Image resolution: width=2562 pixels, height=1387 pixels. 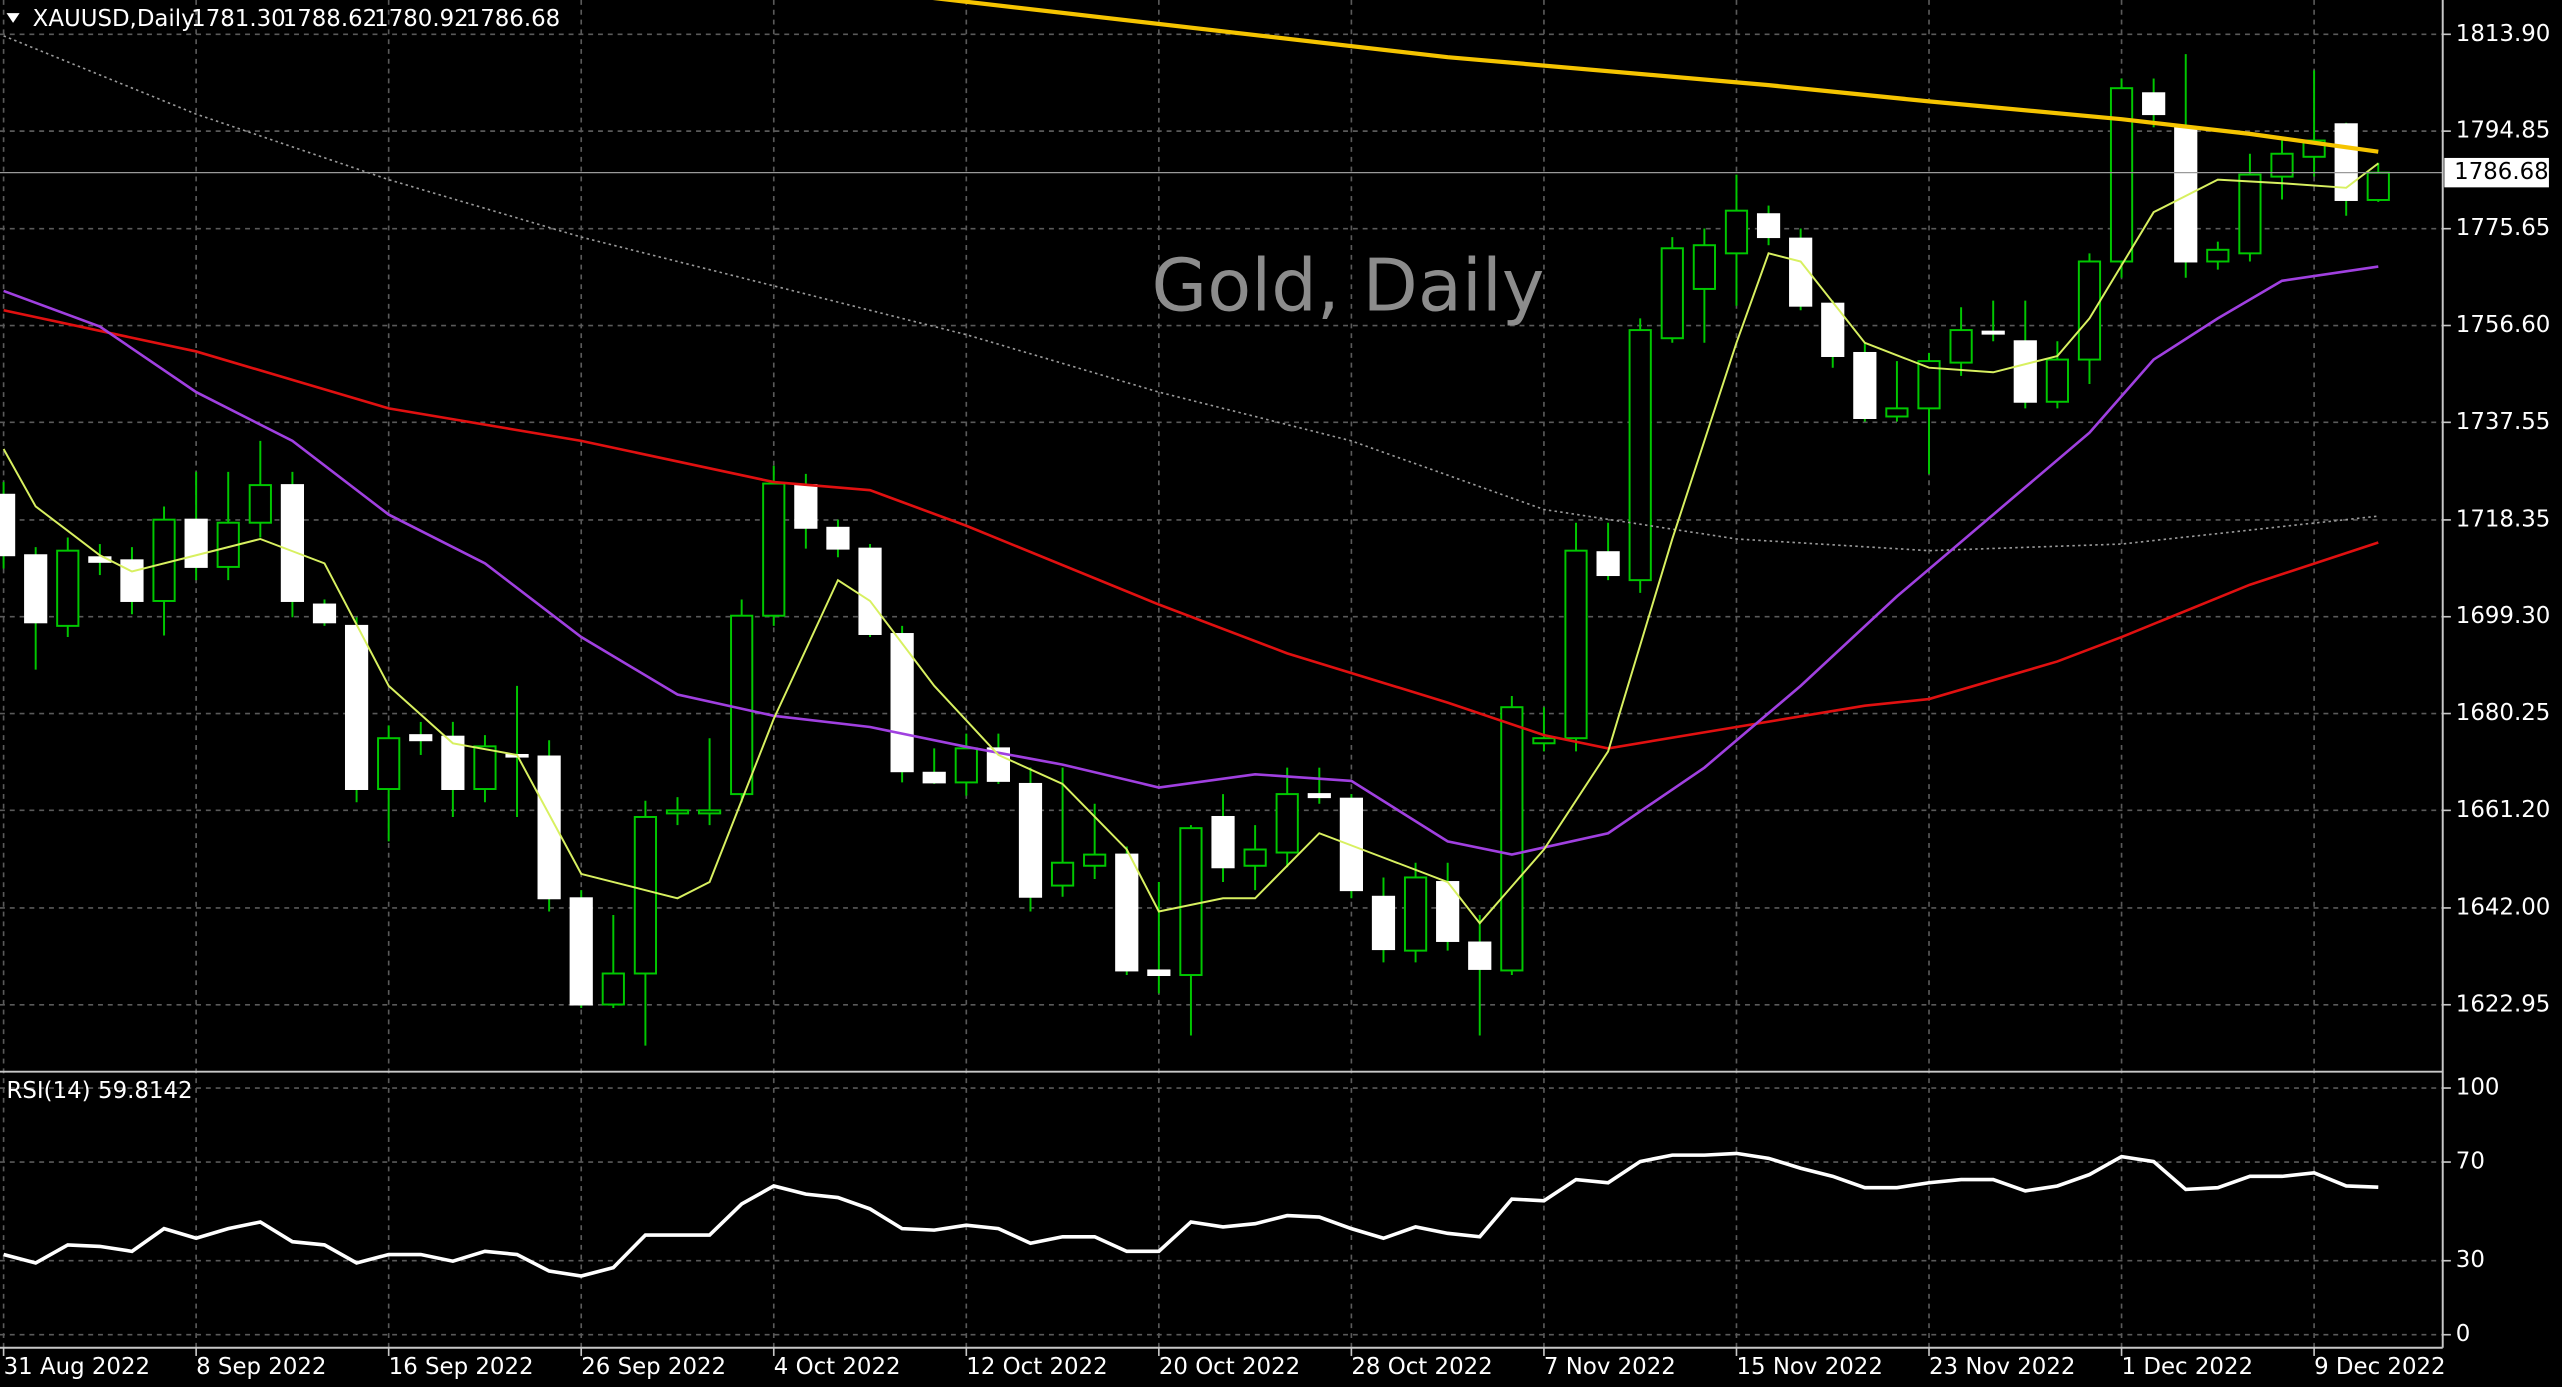 What do you see at coordinates (77, 1367) in the screenshot?
I see `x-tick-label: 31 Aug 2022` at bounding box center [77, 1367].